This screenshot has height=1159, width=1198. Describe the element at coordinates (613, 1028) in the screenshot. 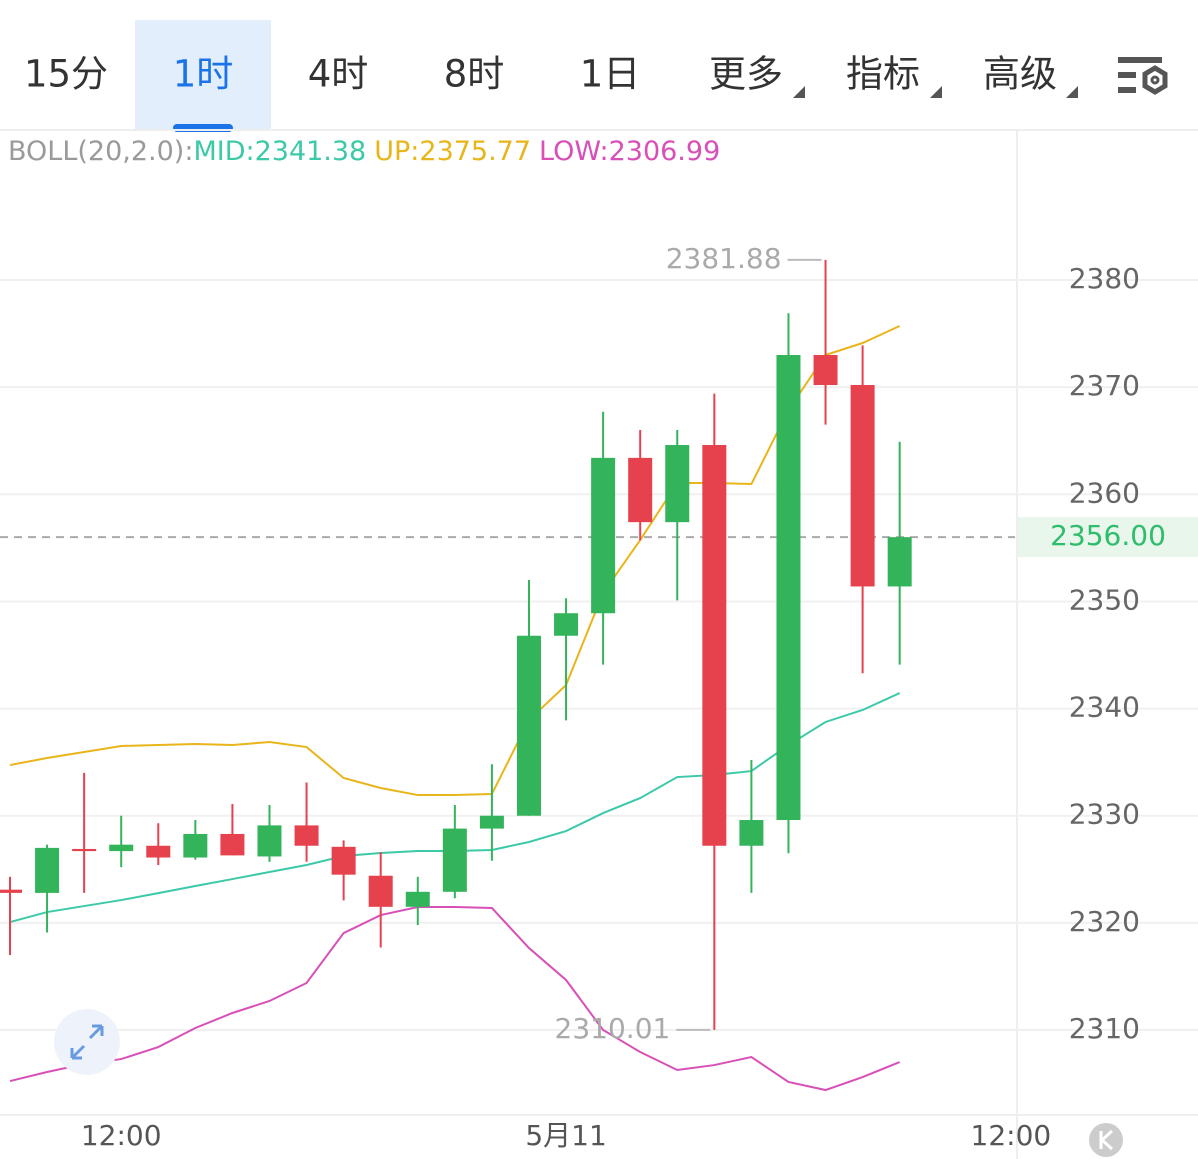

I see `extreme-label: 2310.01` at that location.